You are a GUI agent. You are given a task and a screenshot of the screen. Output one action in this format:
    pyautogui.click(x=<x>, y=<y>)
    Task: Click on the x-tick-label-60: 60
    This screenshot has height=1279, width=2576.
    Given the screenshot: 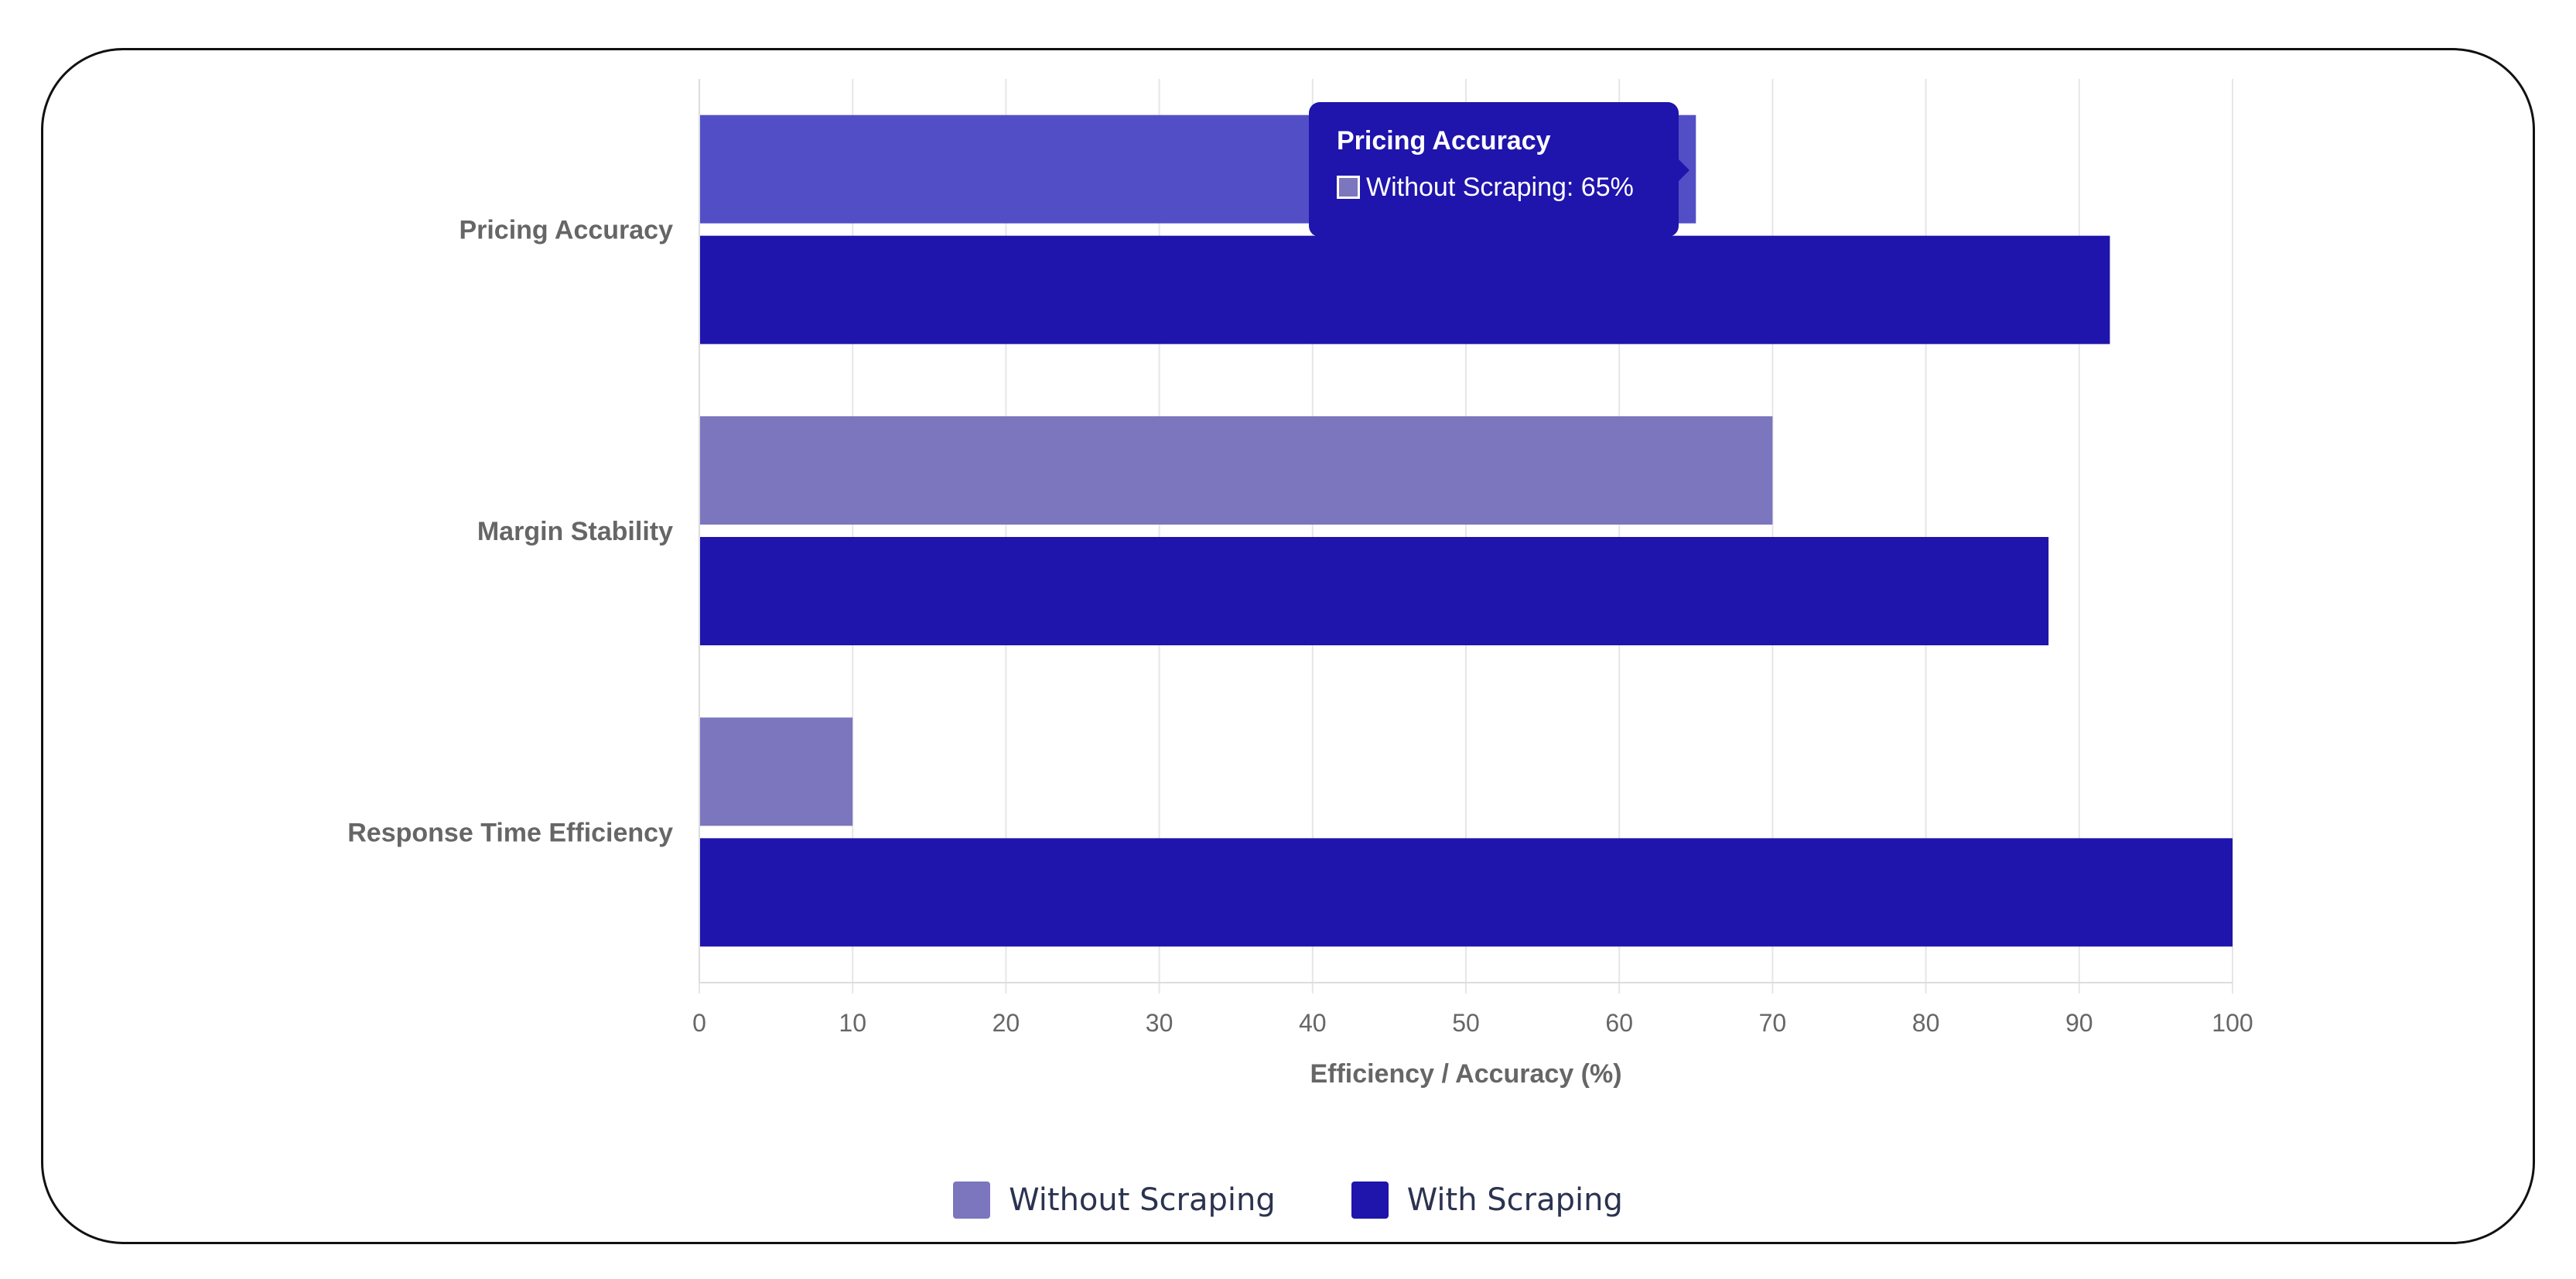 What is the action you would take?
    pyautogui.click(x=1619, y=1023)
    